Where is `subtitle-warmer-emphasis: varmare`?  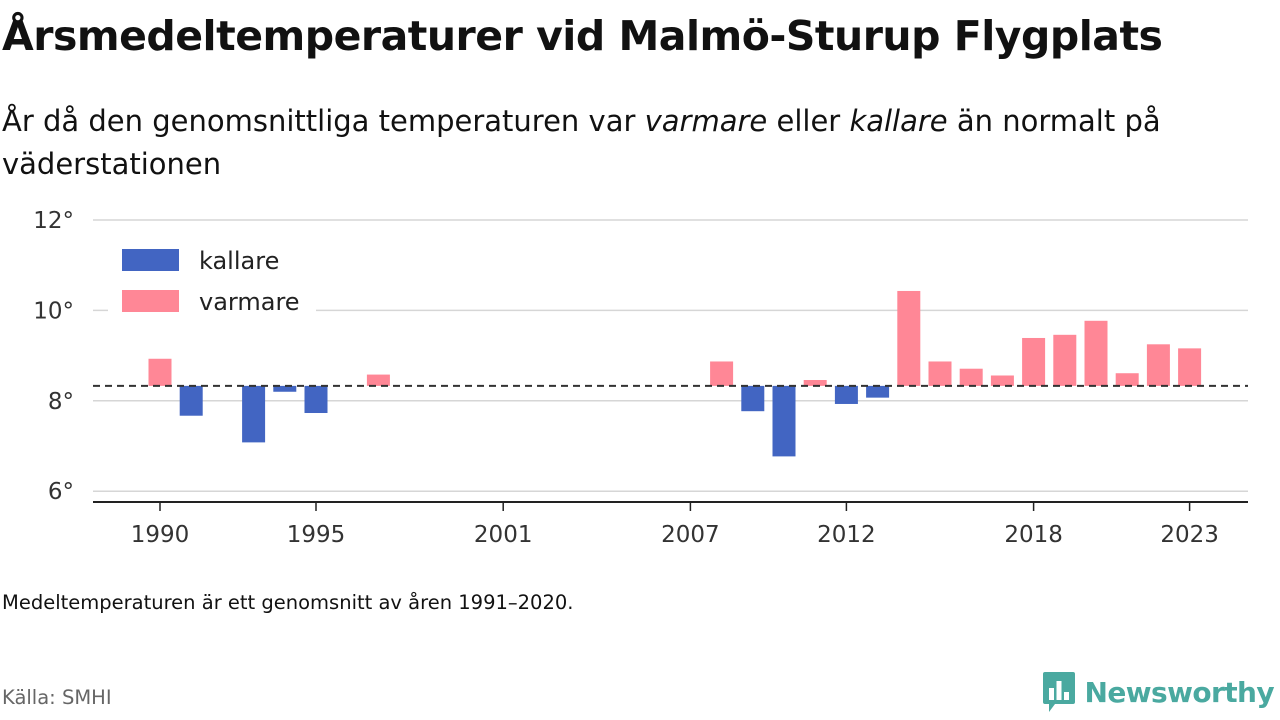 subtitle-warmer-emphasis: varmare is located at coordinates (706, 121).